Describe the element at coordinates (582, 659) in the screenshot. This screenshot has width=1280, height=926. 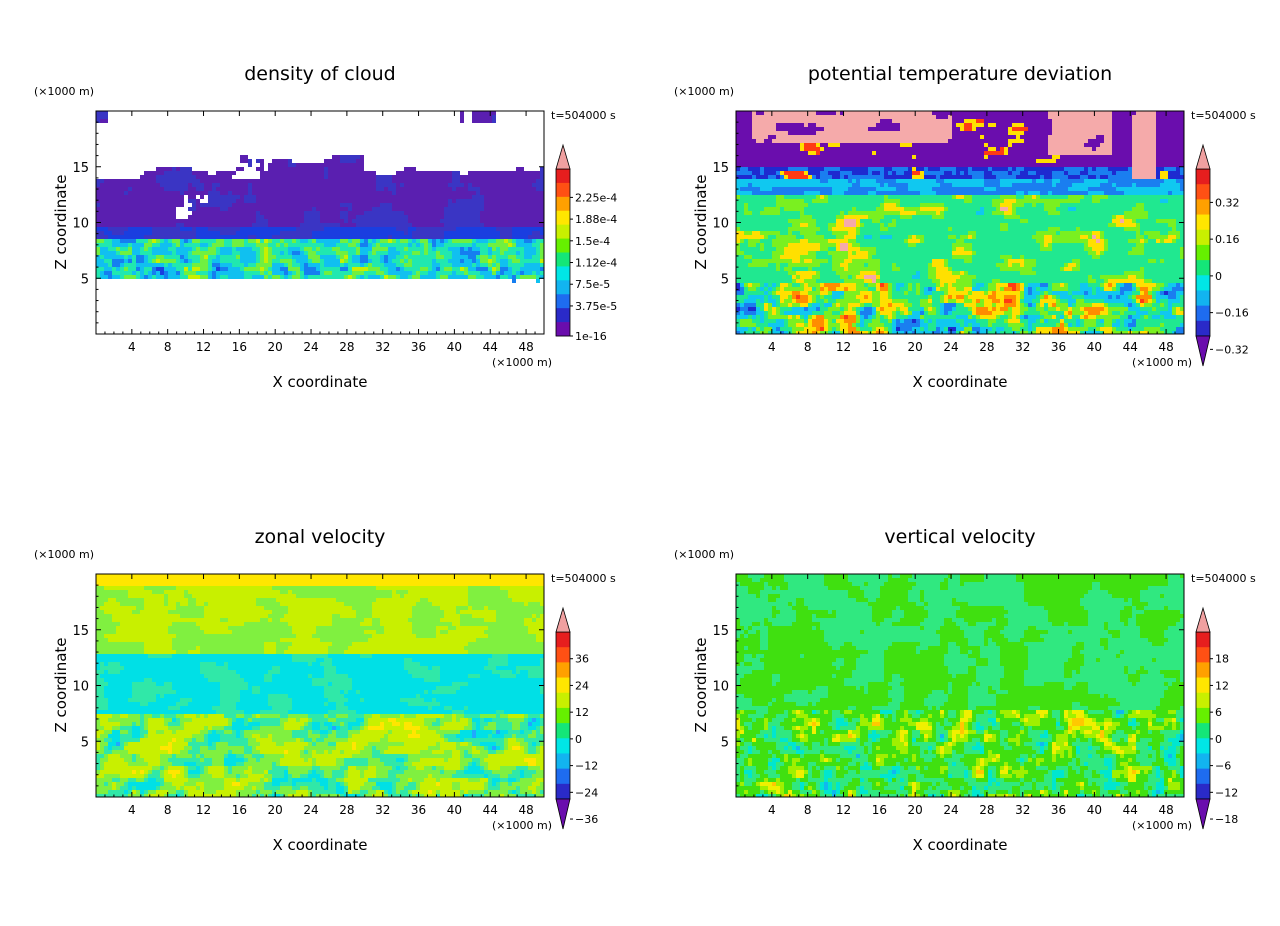
I see `colorbar-label: 36` at that location.